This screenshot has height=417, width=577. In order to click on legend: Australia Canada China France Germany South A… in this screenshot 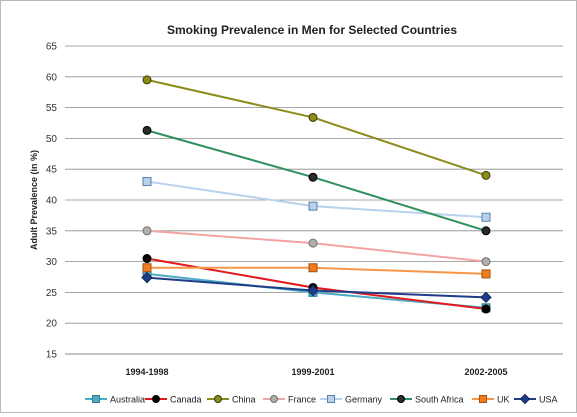, I will do `click(321, 399)`.